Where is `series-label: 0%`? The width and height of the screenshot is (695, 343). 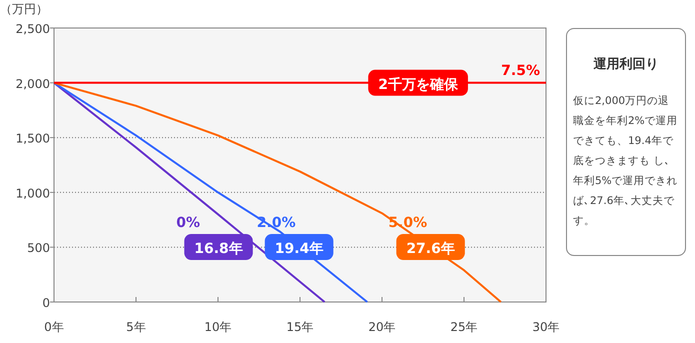 series-label: 0% is located at coordinates (188, 223).